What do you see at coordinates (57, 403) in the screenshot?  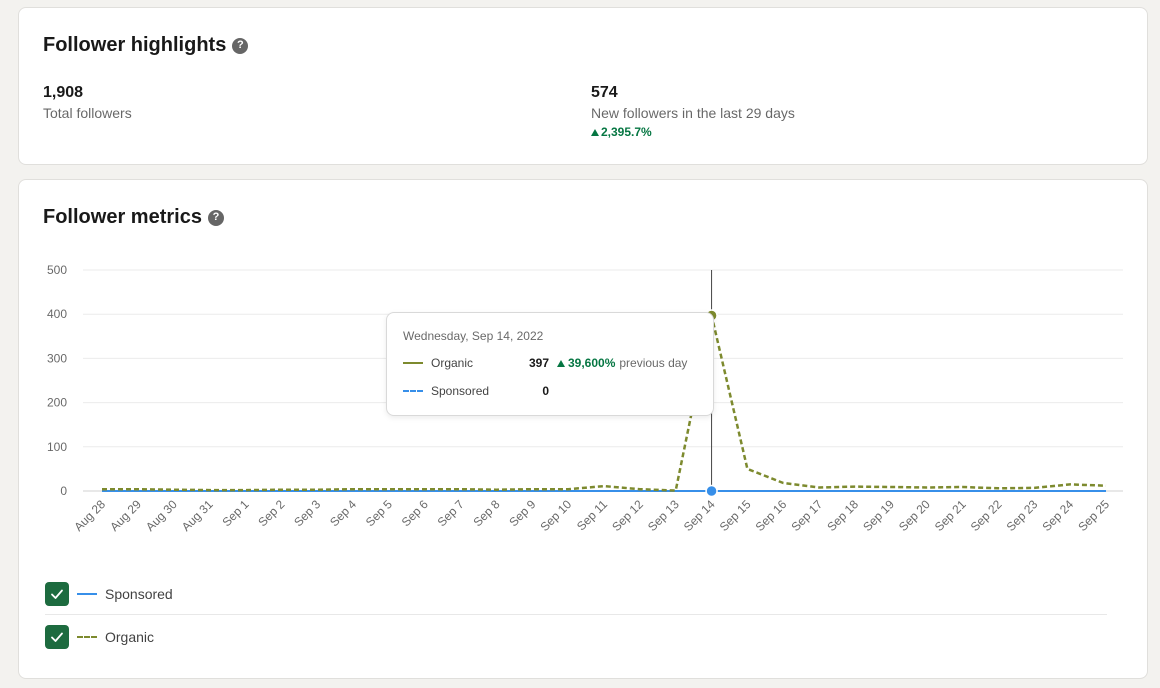 I see `y-tick-label: 200` at bounding box center [57, 403].